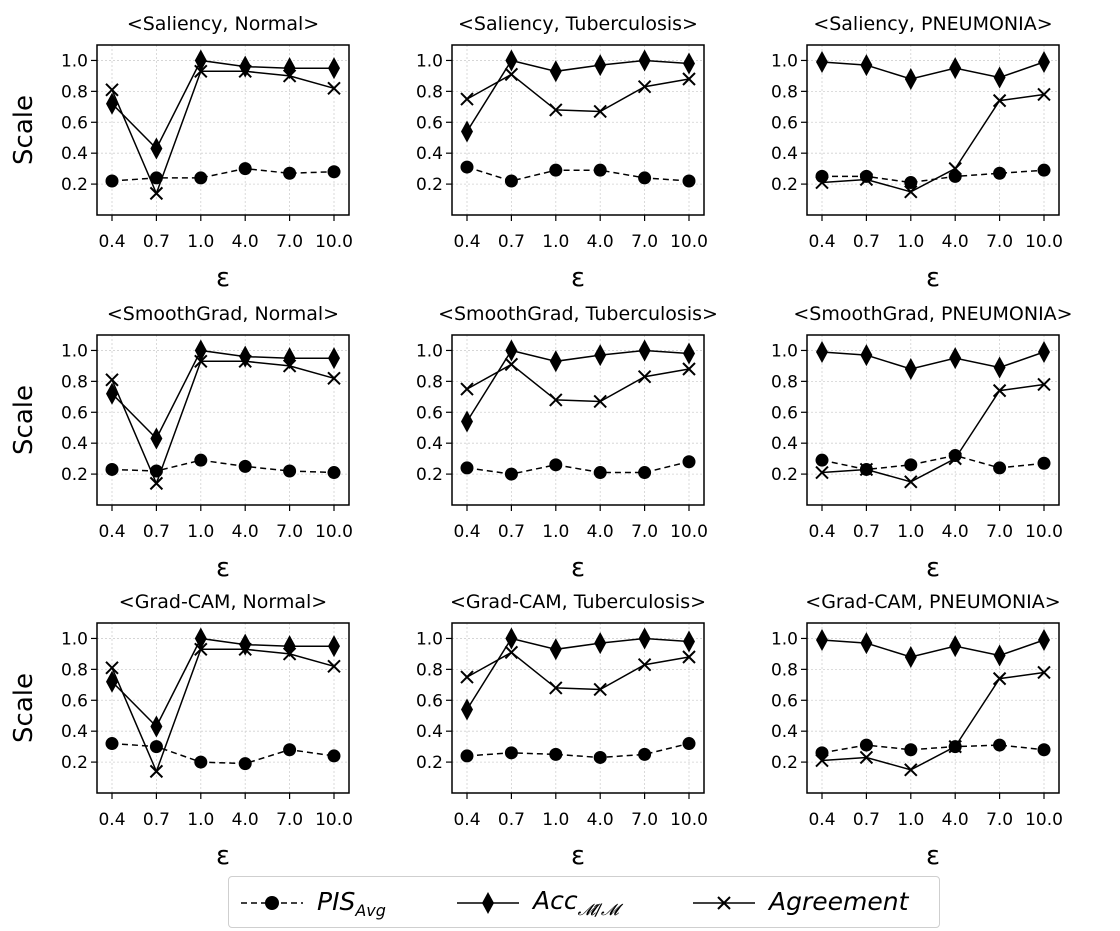 The image size is (1120, 931). What do you see at coordinates (932, 24) in the screenshot?
I see `panel-title: <Saliency, PNEUMONIA>` at bounding box center [932, 24].